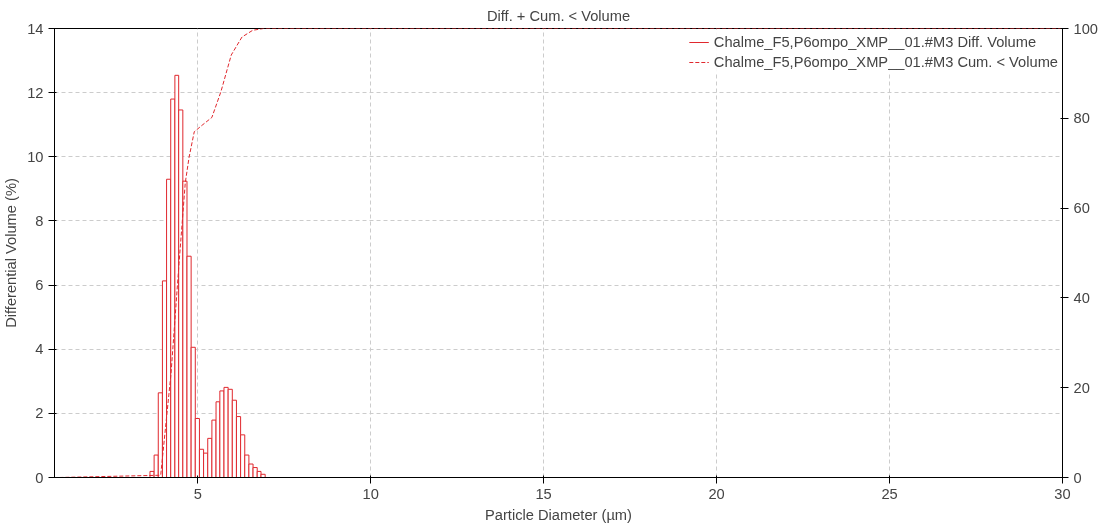 The width and height of the screenshot is (1107, 532). What do you see at coordinates (35, 156) in the screenshot?
I see `y-tick-label: 10` at bounding box center [35, 156].